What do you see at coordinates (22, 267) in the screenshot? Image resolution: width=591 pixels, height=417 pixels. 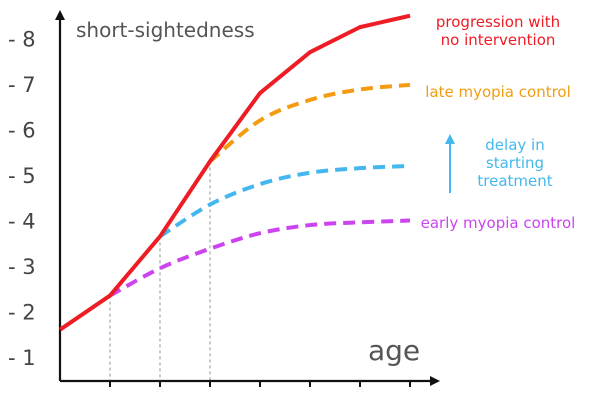 I see `y-tick-label: - 3` at bounding box center [22, 267].